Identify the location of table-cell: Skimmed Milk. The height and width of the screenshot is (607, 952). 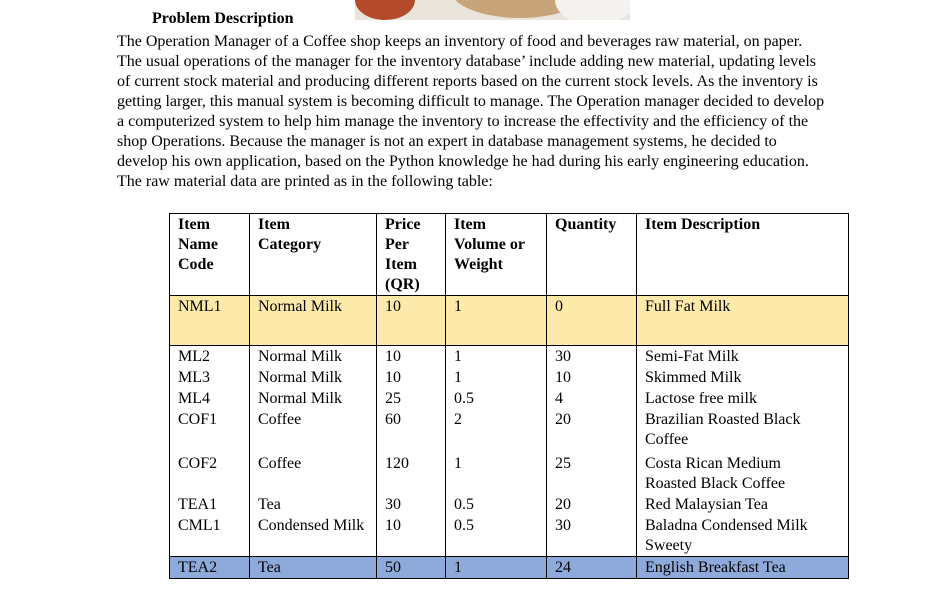
(742, 377).